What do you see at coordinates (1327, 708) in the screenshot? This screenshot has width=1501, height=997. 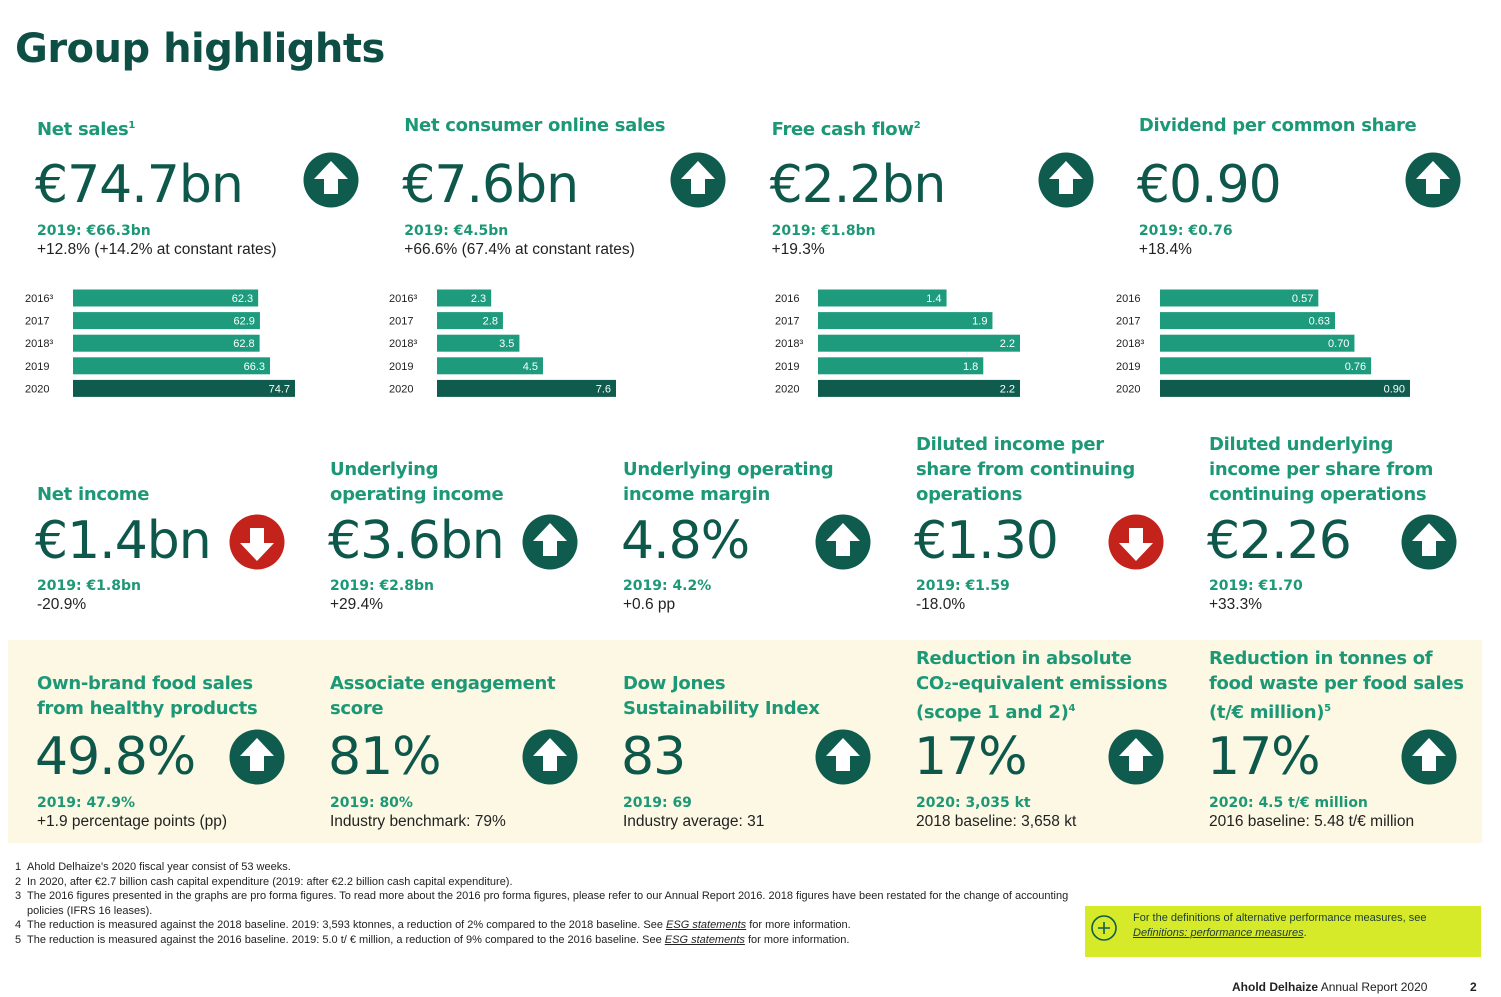 I see `footnote-ref: 5` at bounding box center [1327, 708].